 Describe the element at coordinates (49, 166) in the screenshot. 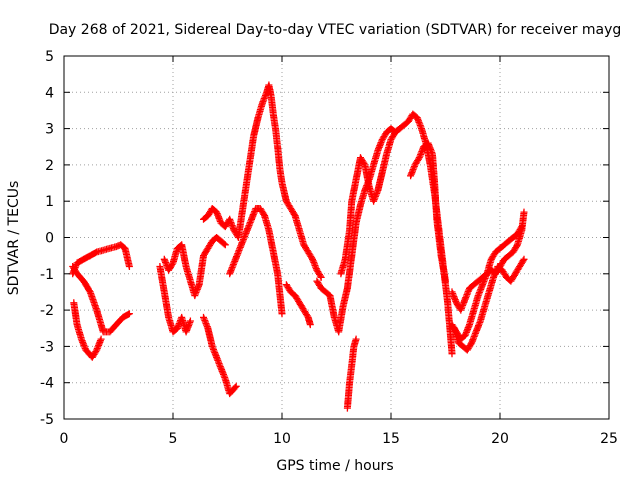

I see `y-tick-label: 2` at that location.